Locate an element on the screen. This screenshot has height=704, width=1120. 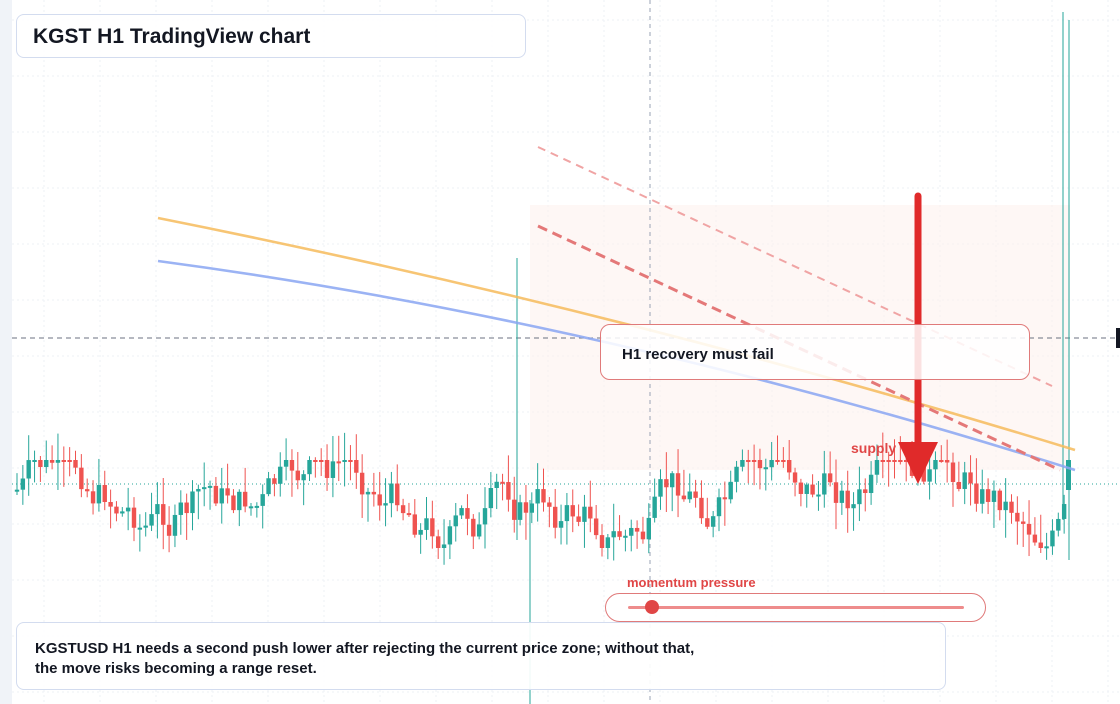
down-arrow-head is located at coordinates (918, 463).